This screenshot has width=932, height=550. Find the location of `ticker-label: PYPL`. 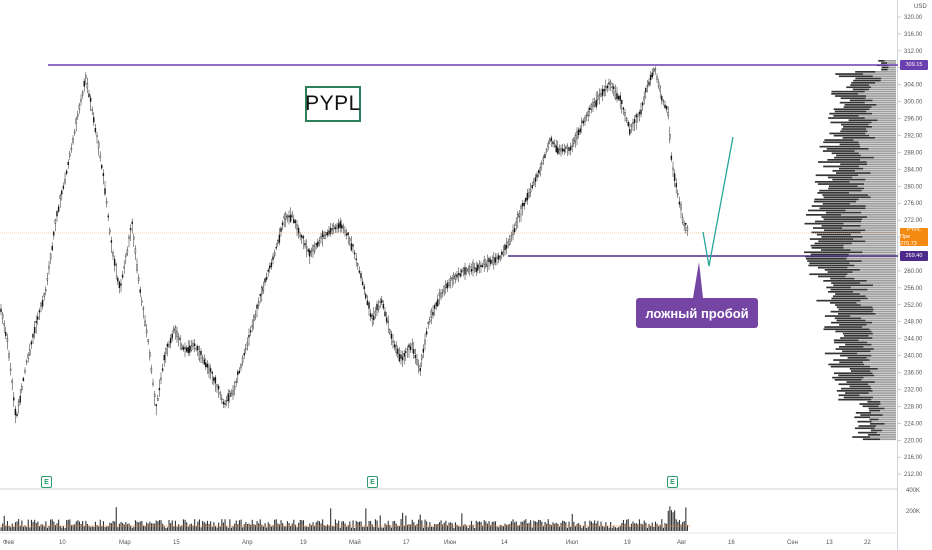

ticker-label: PYPL is located at coordinates (333, 104).